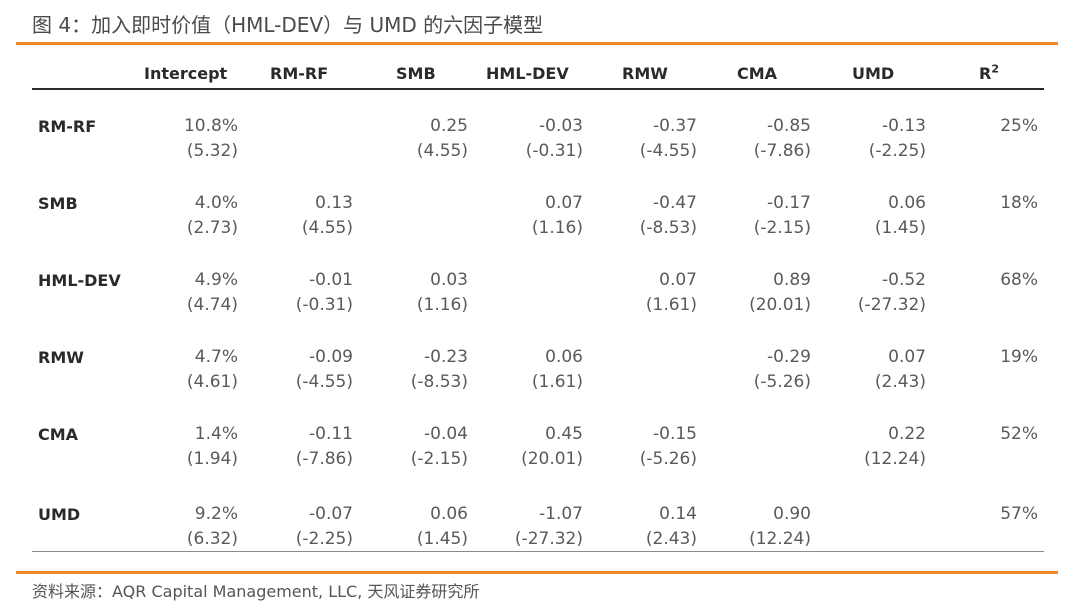 This screenshot has height=616, width=1080. What do you see at coordinates (861, 217) in the screenshot?
I see `table-cell: 0.06 (1.45)` at bounding box center [861, 217].